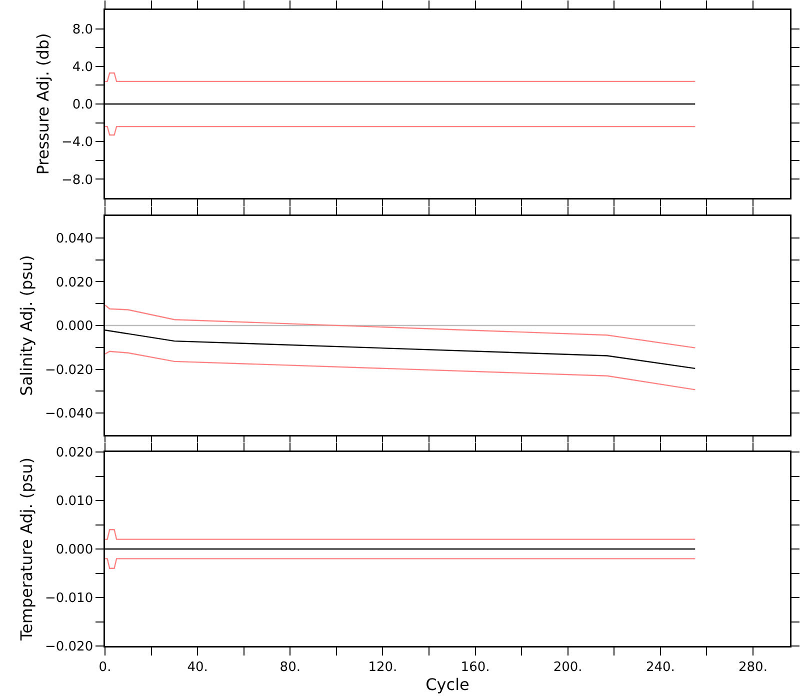  Describe the element at coordinates (43, 104) in the screenshot. I see `y-axis-title: Pressure Adj. (db)` at that location.